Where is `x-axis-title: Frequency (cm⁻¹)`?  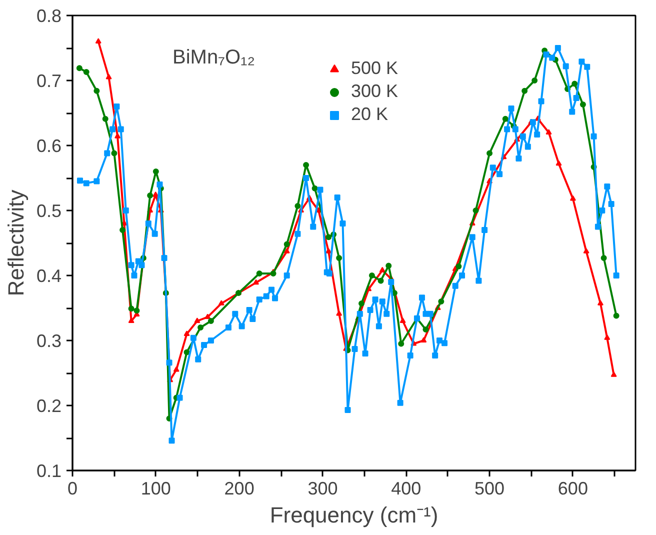 x-axis-title: Frequency (cm⁻¹) is located at coordinates (354, 515).